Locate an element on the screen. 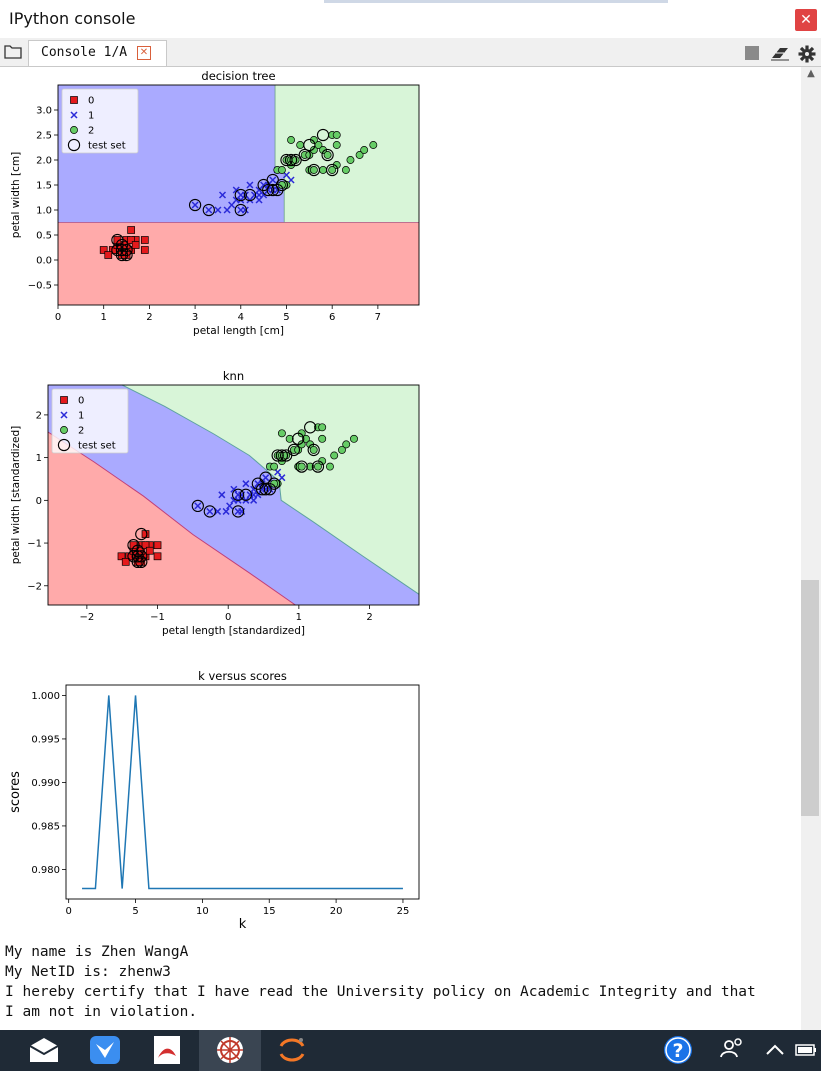 This screenshot has width=821, height=1071. legend-entry-label: test set is located at coordinates (107, 146).